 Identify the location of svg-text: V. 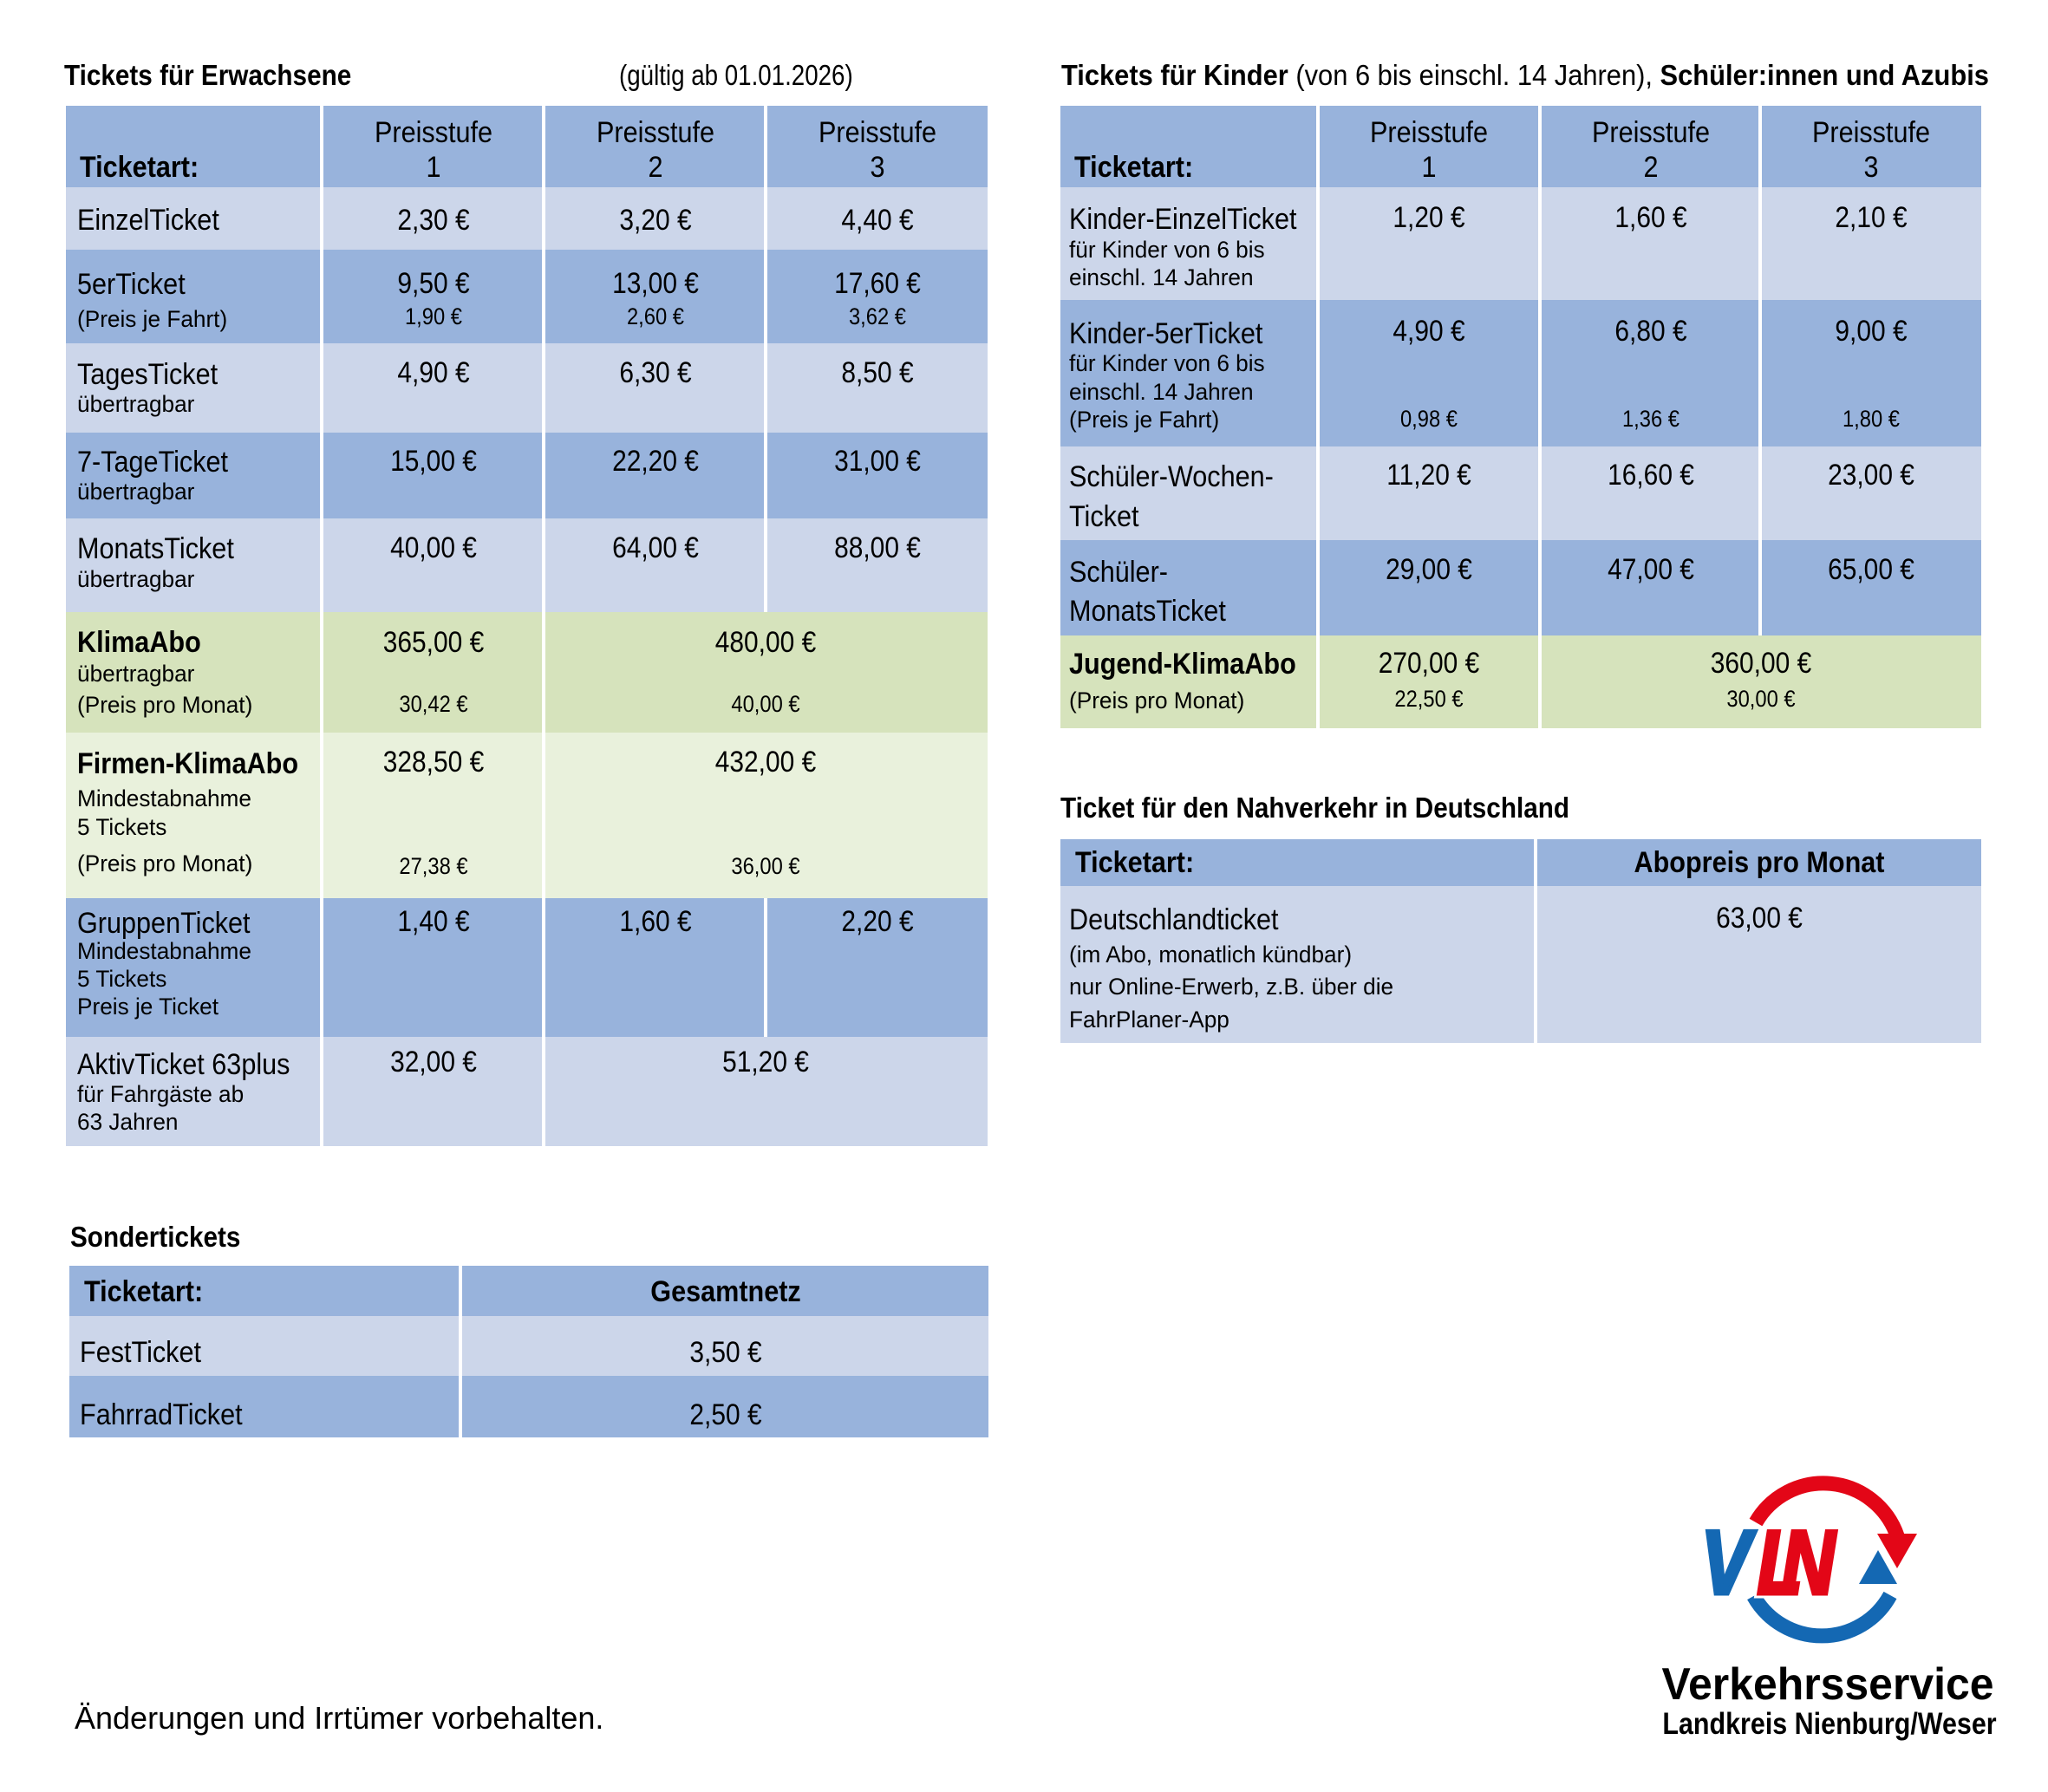
(1729, 1563).